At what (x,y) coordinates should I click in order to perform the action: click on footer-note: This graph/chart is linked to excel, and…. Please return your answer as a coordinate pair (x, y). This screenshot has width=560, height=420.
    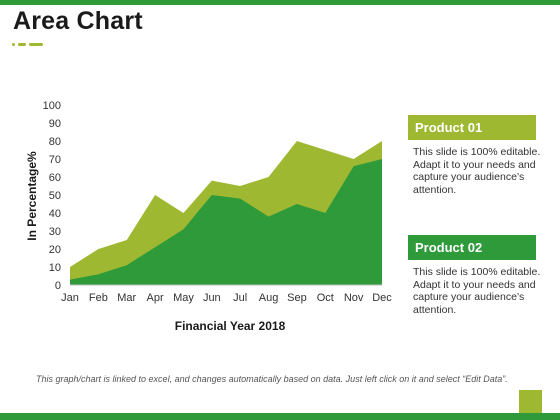
    Looking at the image, I should click on (272, 379).